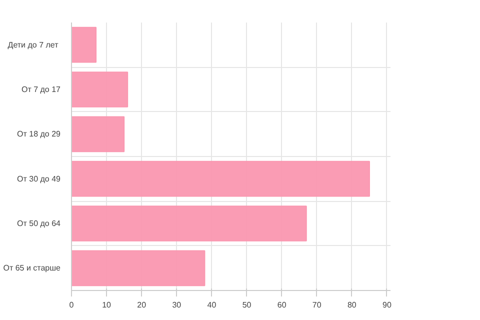 Image resolution: width=480 pixels, height=320 pixels. Describe the element at coordinates (71, 305) in the screenshot. I see `x-tick-label: 0` at that location.